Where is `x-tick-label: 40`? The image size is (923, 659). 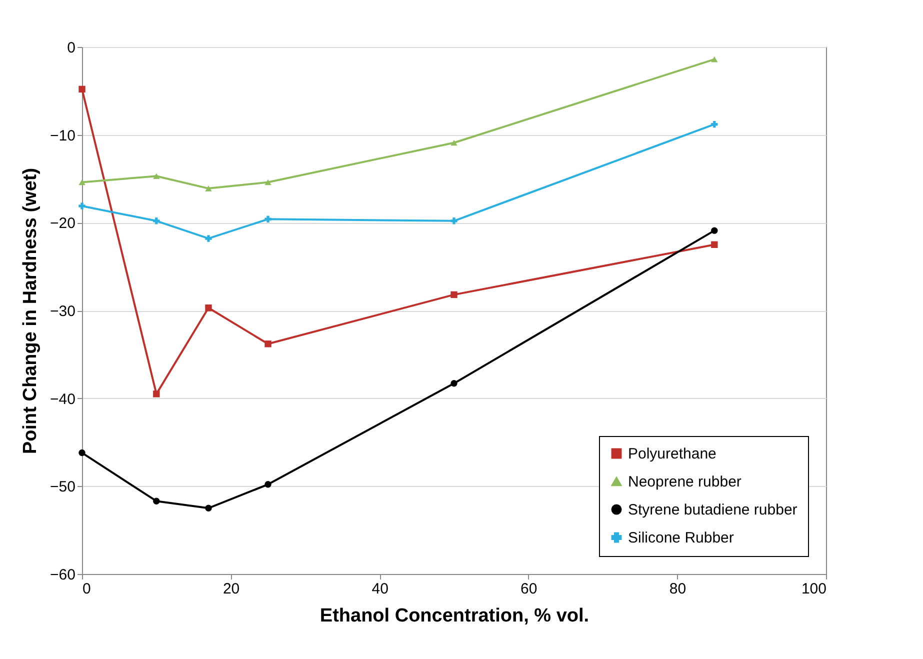 x-tick-label: 40 is located at coordinates (380, 589).